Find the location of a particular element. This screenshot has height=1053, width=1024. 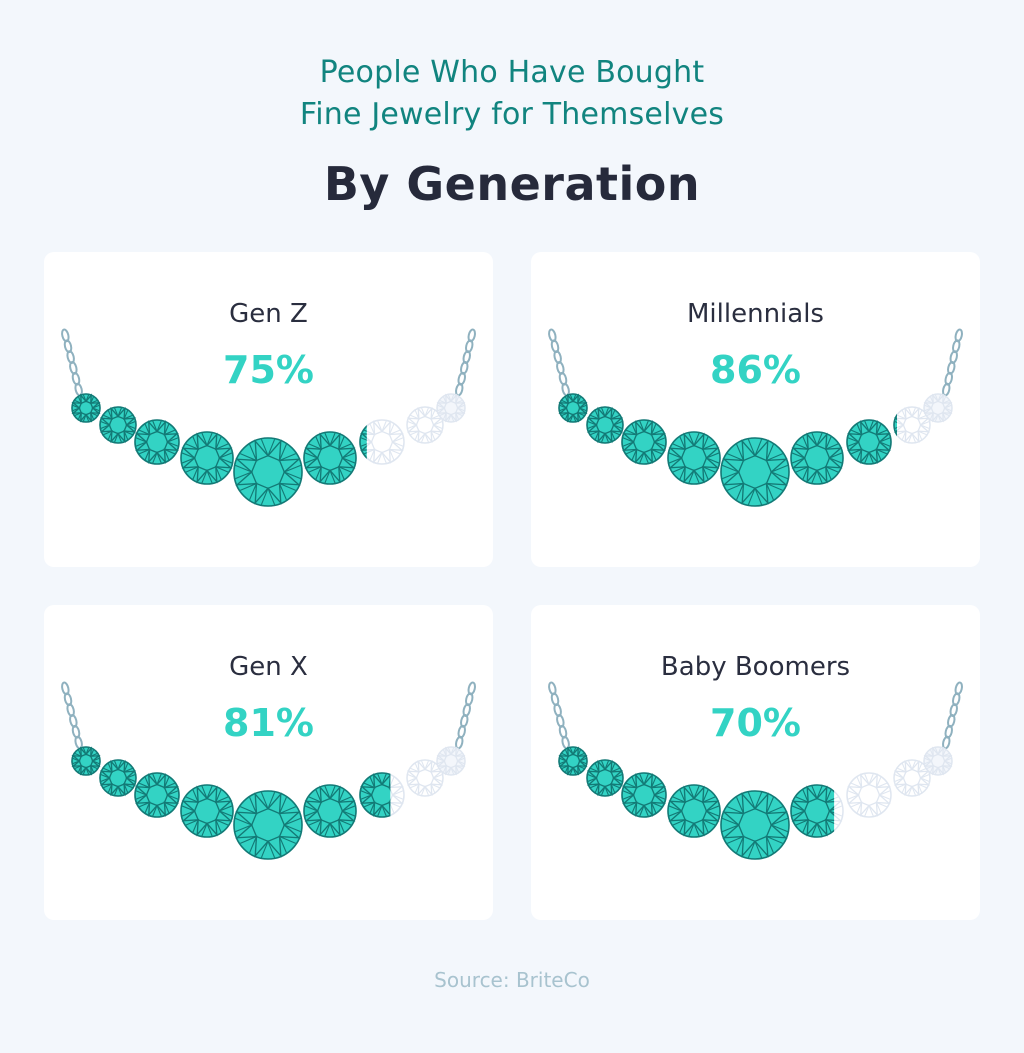

card-value: 70% is located at coordinates (755, 723).